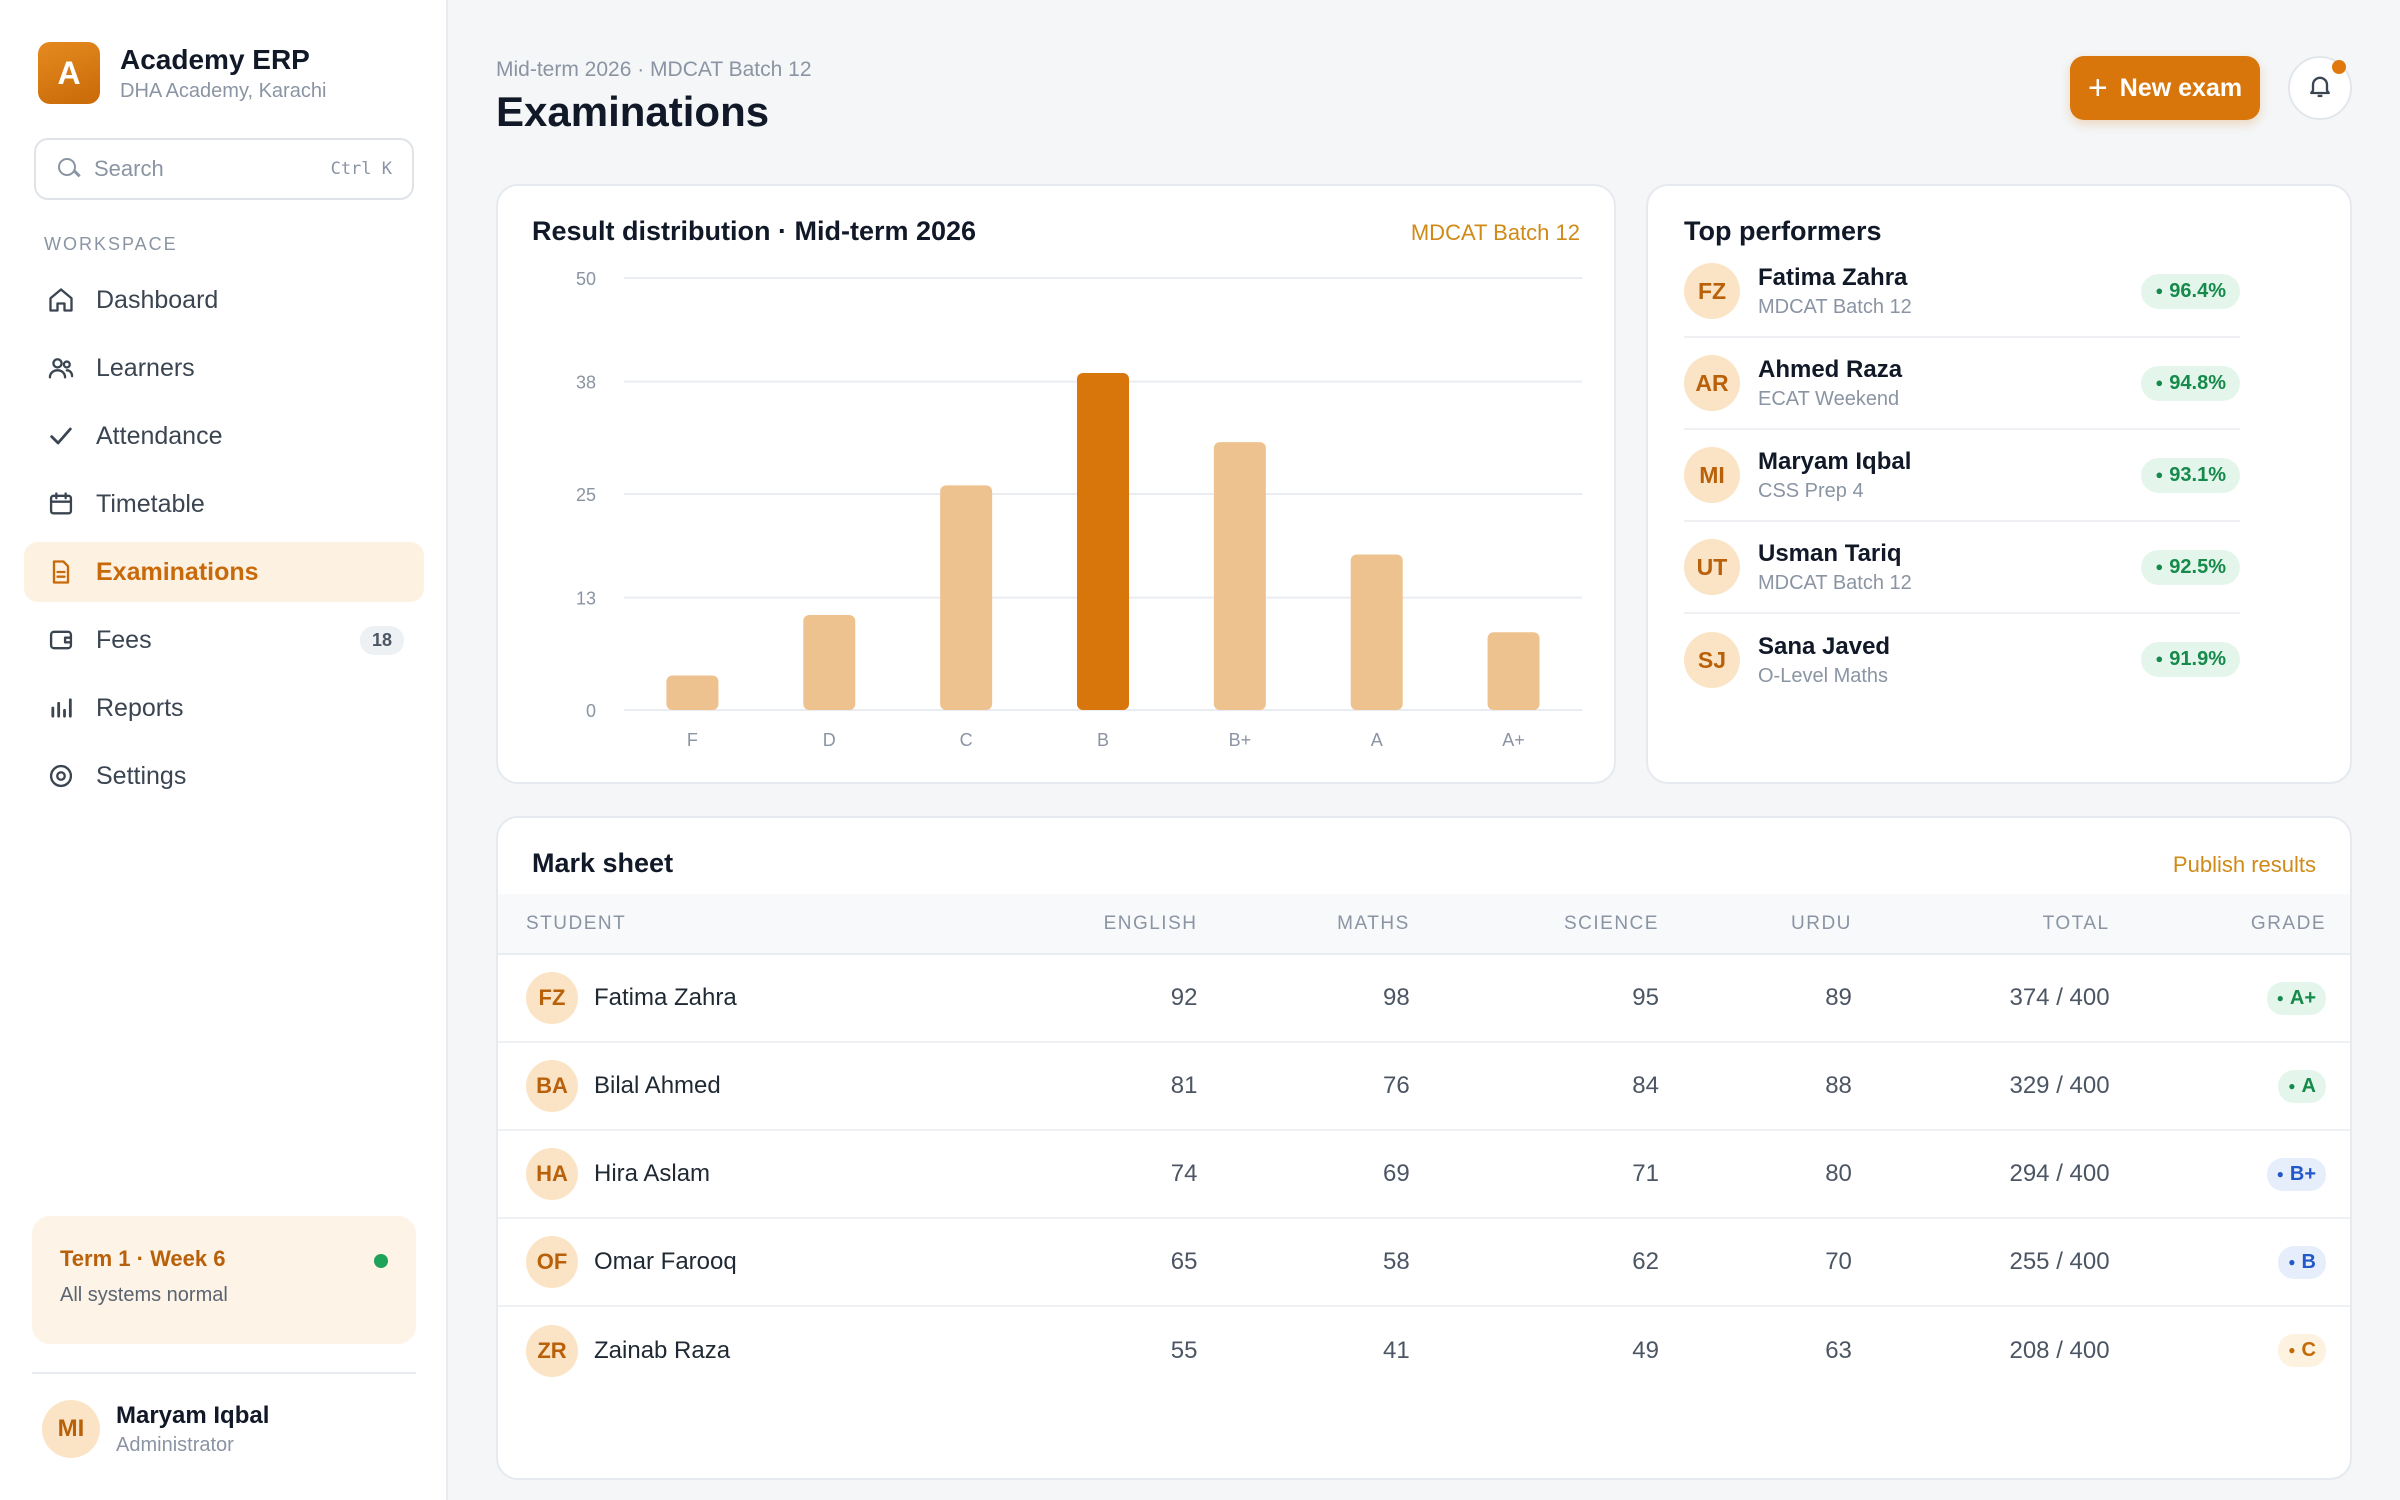 The image size is (2400, 1500). What do you see at coordinates (738, 1174) in the screenshot?
I see `student-cell: HA Hira Aslam` at bounding box center [738, 1174].